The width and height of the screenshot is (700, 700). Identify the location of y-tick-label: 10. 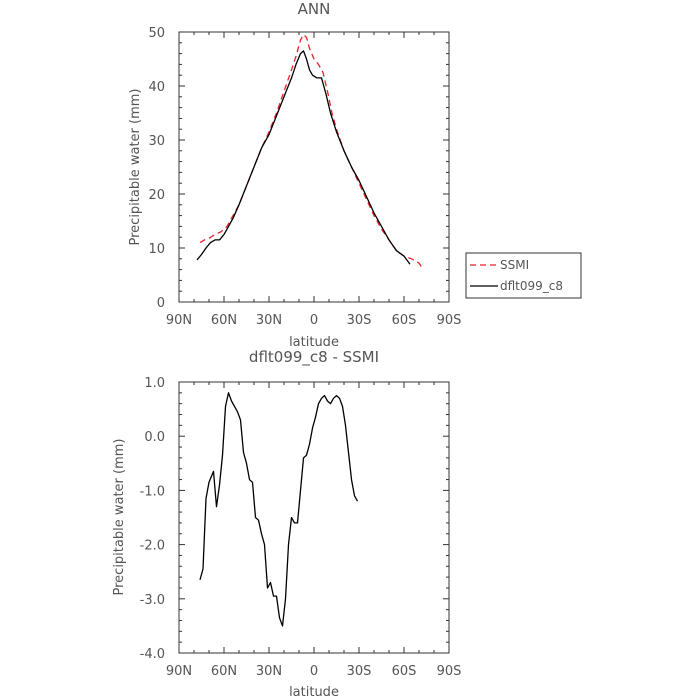
(156, 249).